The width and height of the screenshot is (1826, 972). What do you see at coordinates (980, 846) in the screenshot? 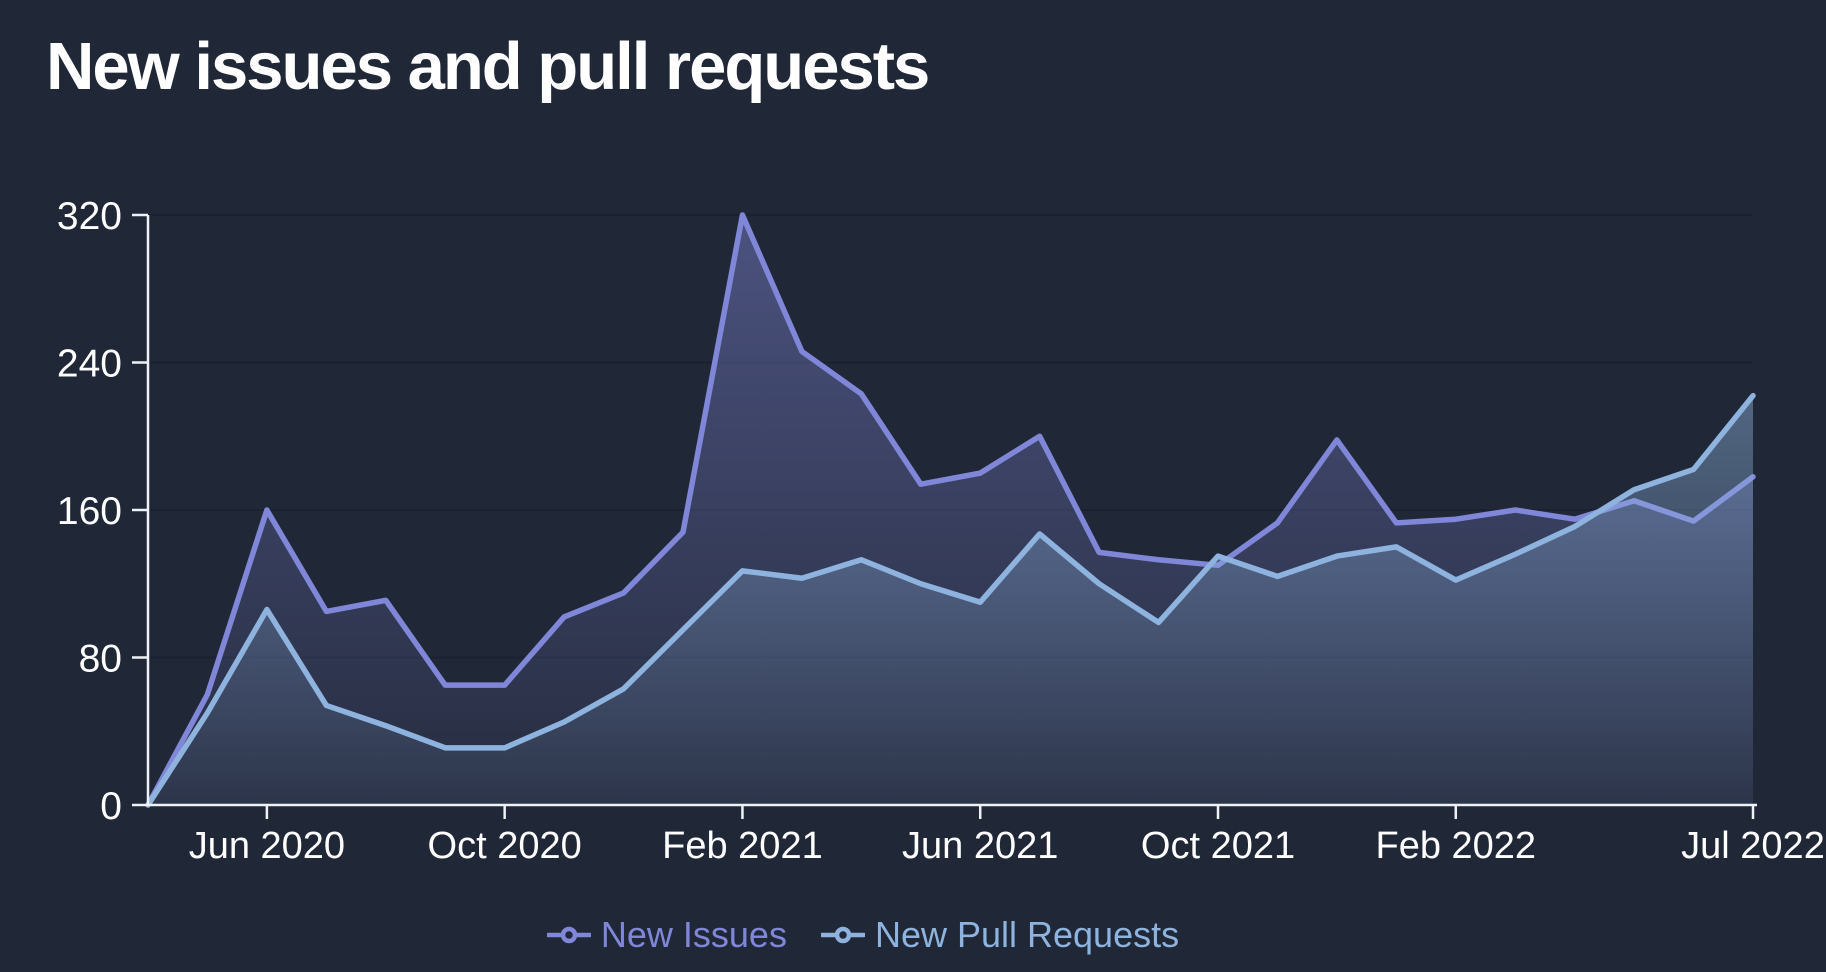
I see `svg-text: Jun 2021` at bounding box center [980, 846].